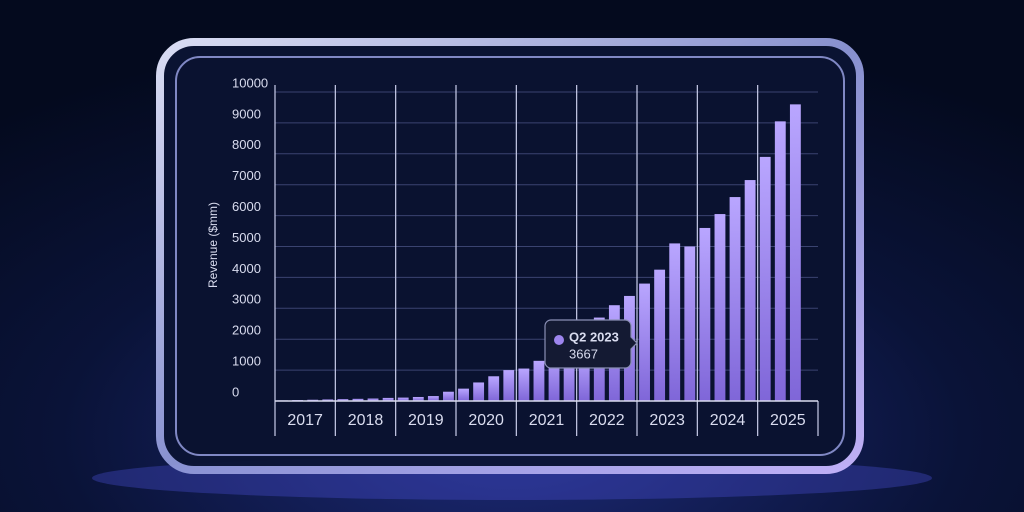 This screenshot has width=1024, height=512. I want to click on x-tick-label: 2023, so click(667, 420).